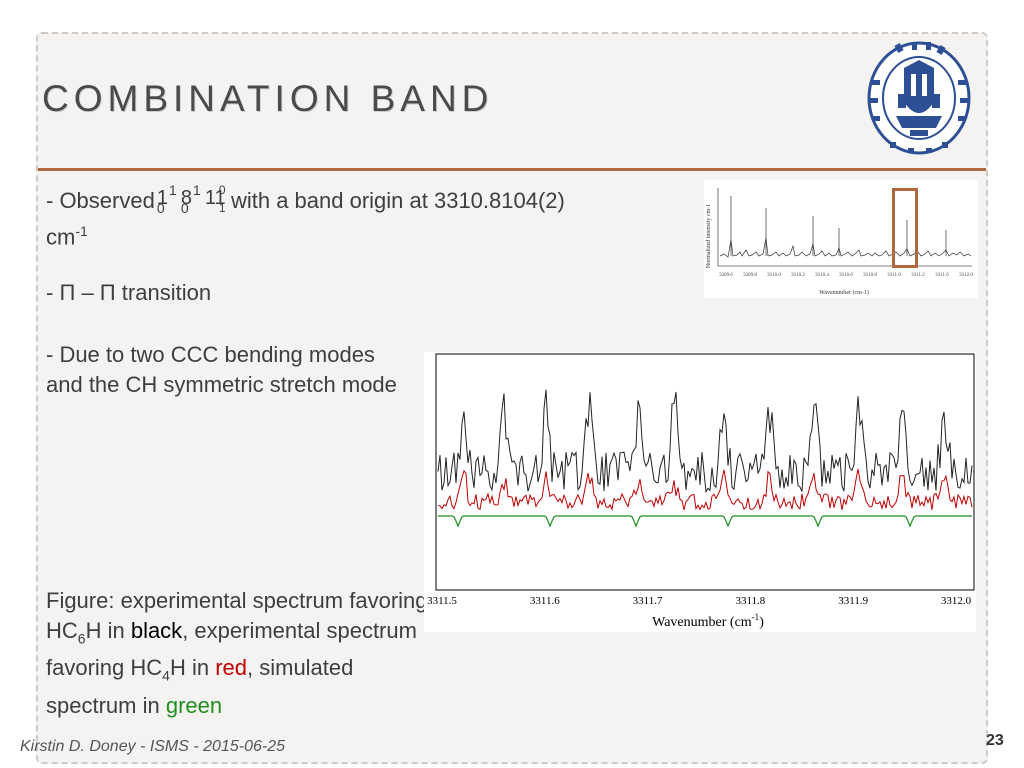  Describe the element at coordinates (100, 200) in the screenshot. I see `observed-prefix: - Observed` at that location.